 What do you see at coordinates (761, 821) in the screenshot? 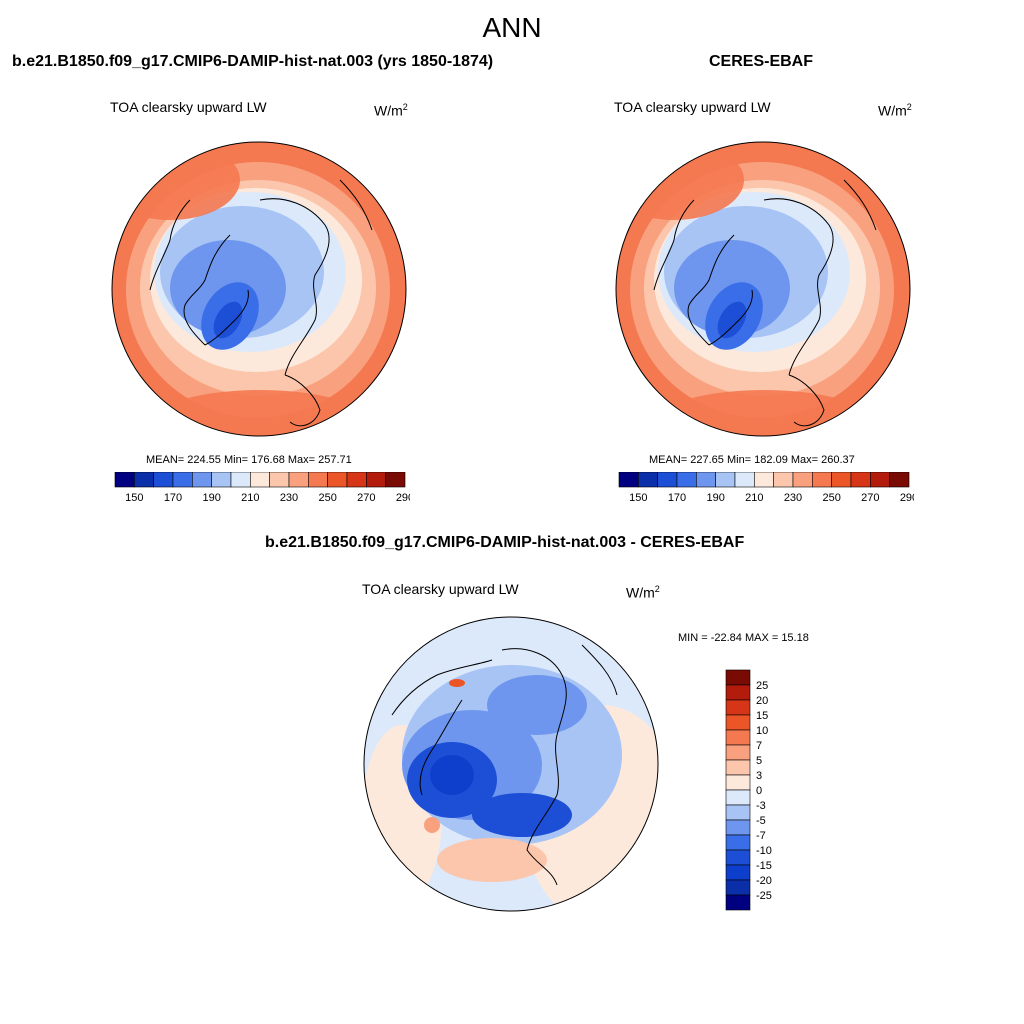
I see `colorbar-tick-label: -5` at bounding box center [761, 821].